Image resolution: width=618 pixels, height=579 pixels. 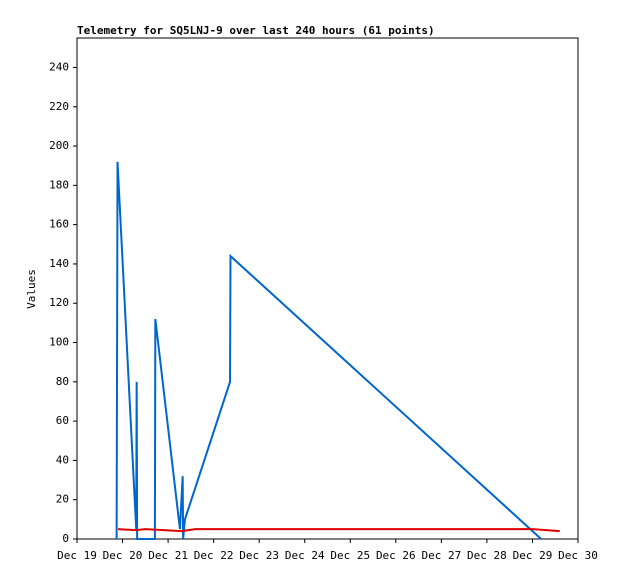 I want to click on y-tick-label: 140, so click(x=59, y=263).